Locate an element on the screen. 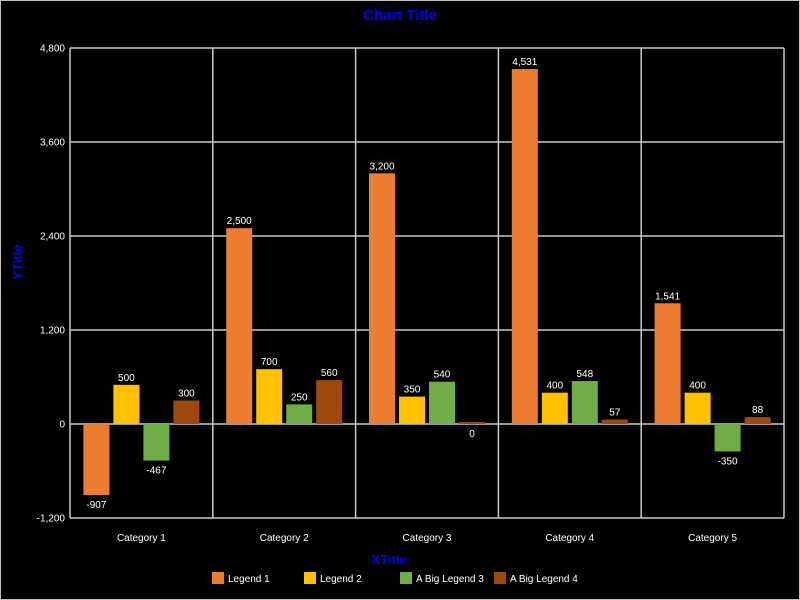  y-tick-label: 2,400 is located at coordinates (52, 237).